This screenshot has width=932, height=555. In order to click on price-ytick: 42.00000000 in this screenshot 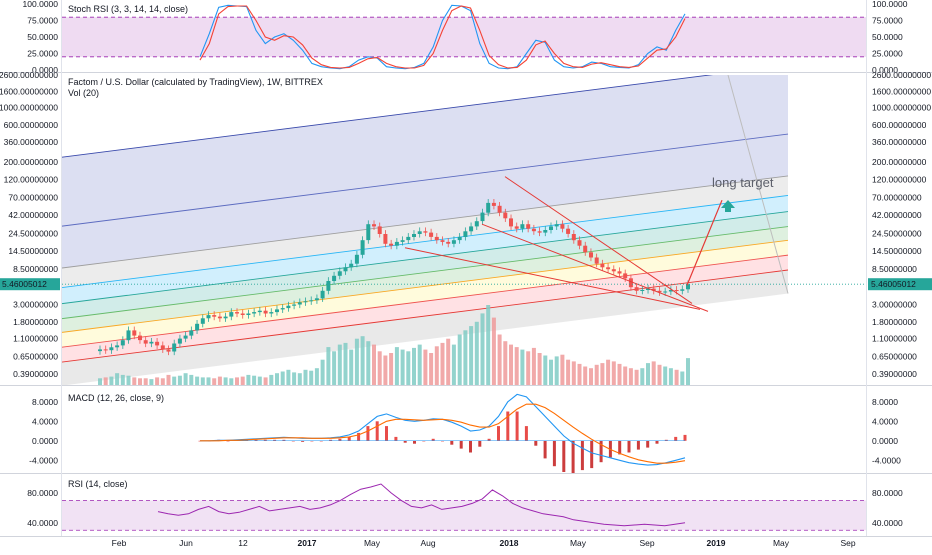, I will do `click(897, 215)`.